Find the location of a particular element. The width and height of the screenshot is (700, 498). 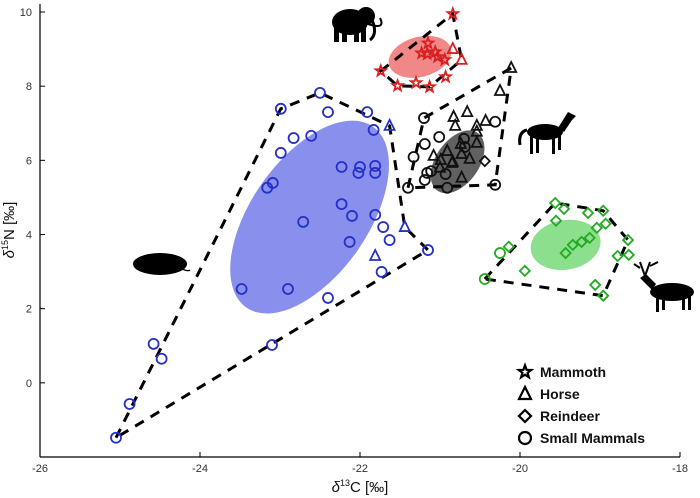

x-tick-label: -26 is located at coordinates (40, 469).